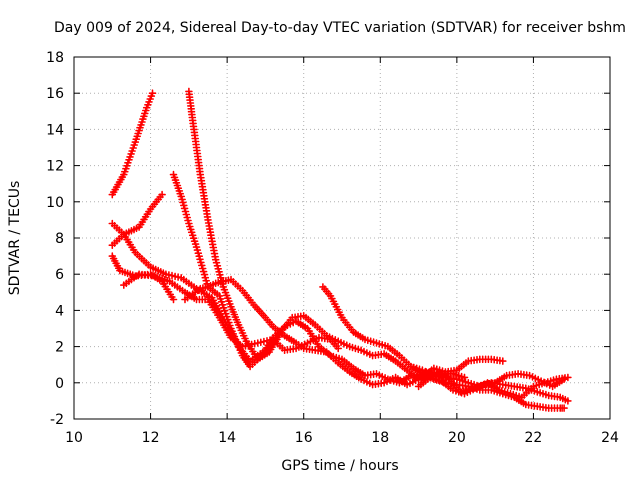 Image resolution: width=640 pixels, height=480 pixels. What do you see at coordinates (534, 438) in the screenshot?
I see `x-tick-label: 22` at bounding box center [534, 438].